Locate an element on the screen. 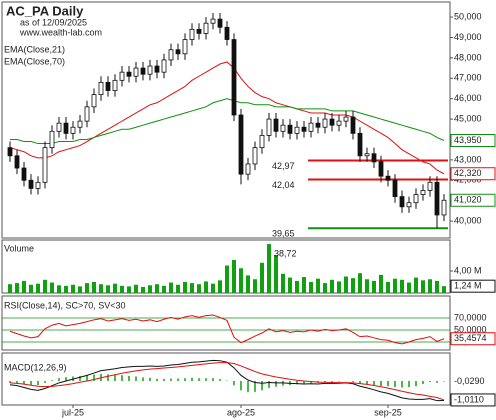 The width and height of the screenshot is (496, 420). level-label: 39,65 is located at coordinates (283, 234).